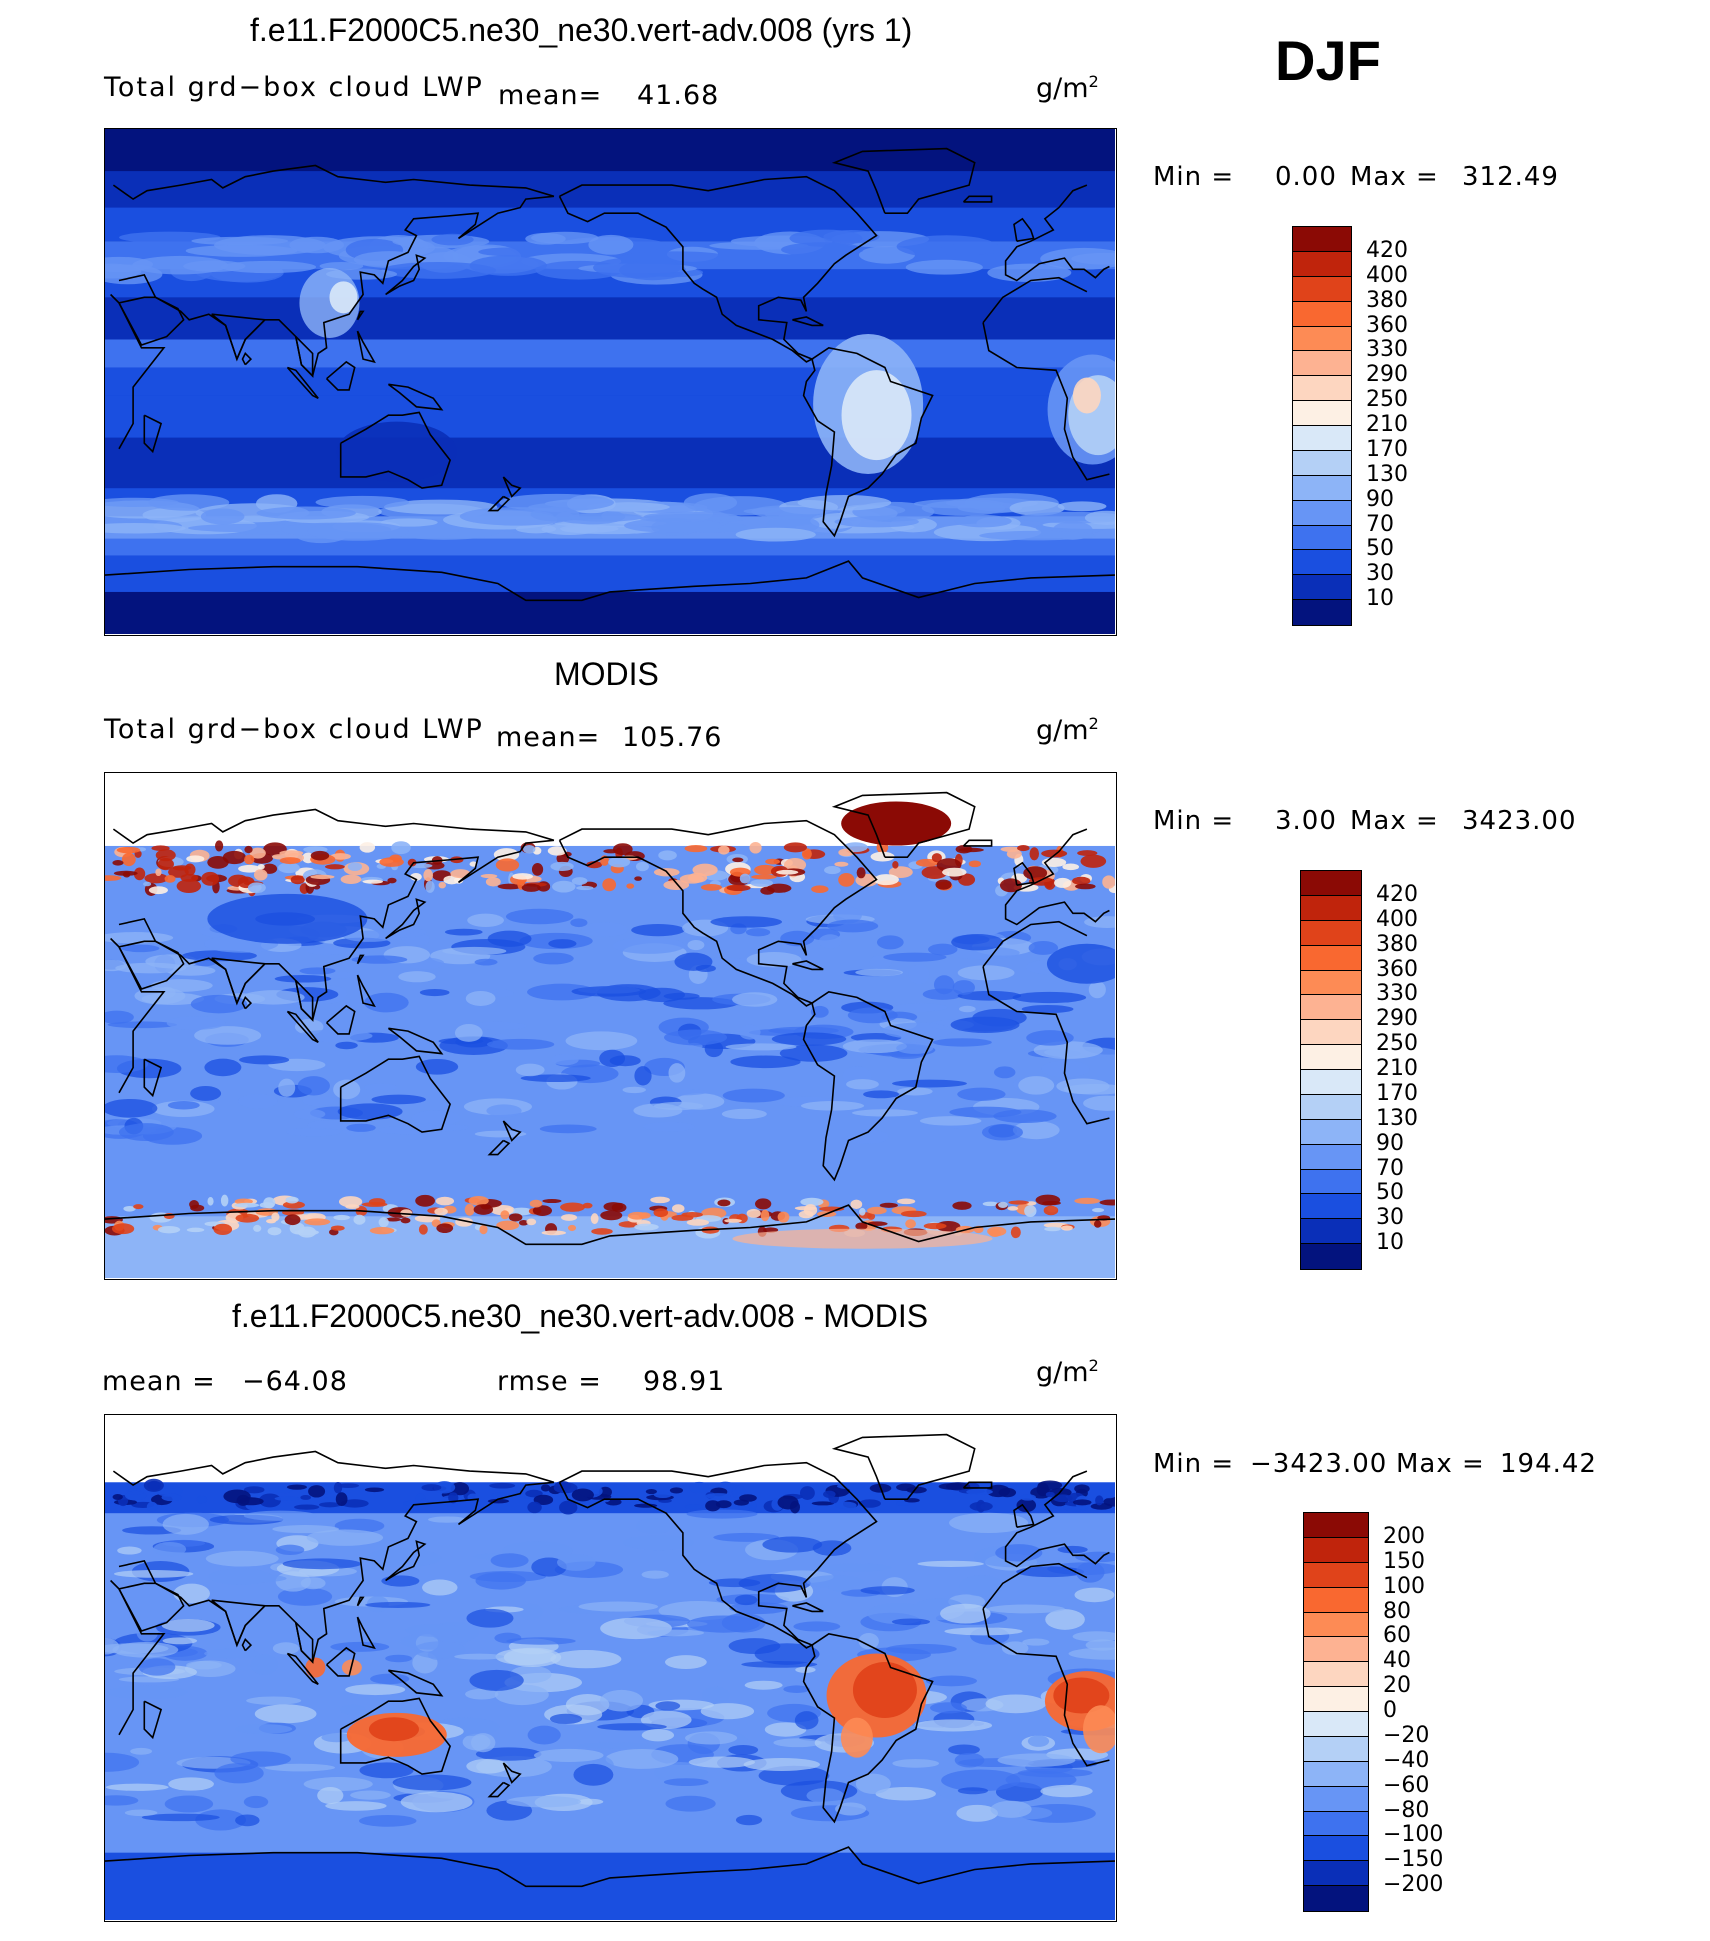  I want to click on panel-1-min-value: 0.00, so click(1306, 177).